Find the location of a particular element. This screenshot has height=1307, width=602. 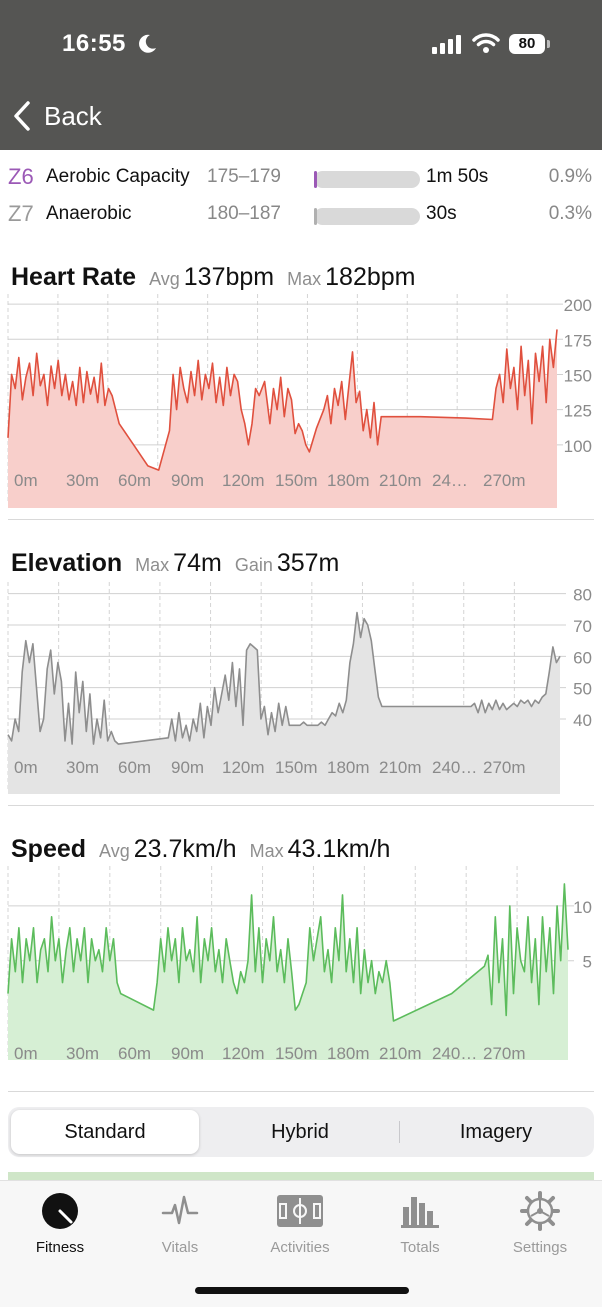

signal-icon is located at coordinates (446, 44).